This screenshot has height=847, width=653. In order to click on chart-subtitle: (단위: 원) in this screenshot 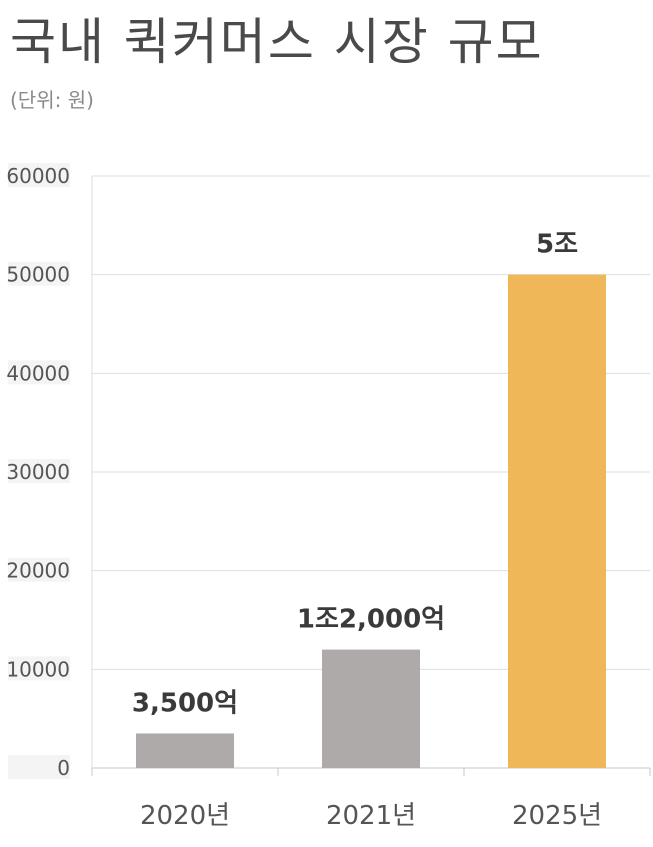, I will do `click(52, 100)`.